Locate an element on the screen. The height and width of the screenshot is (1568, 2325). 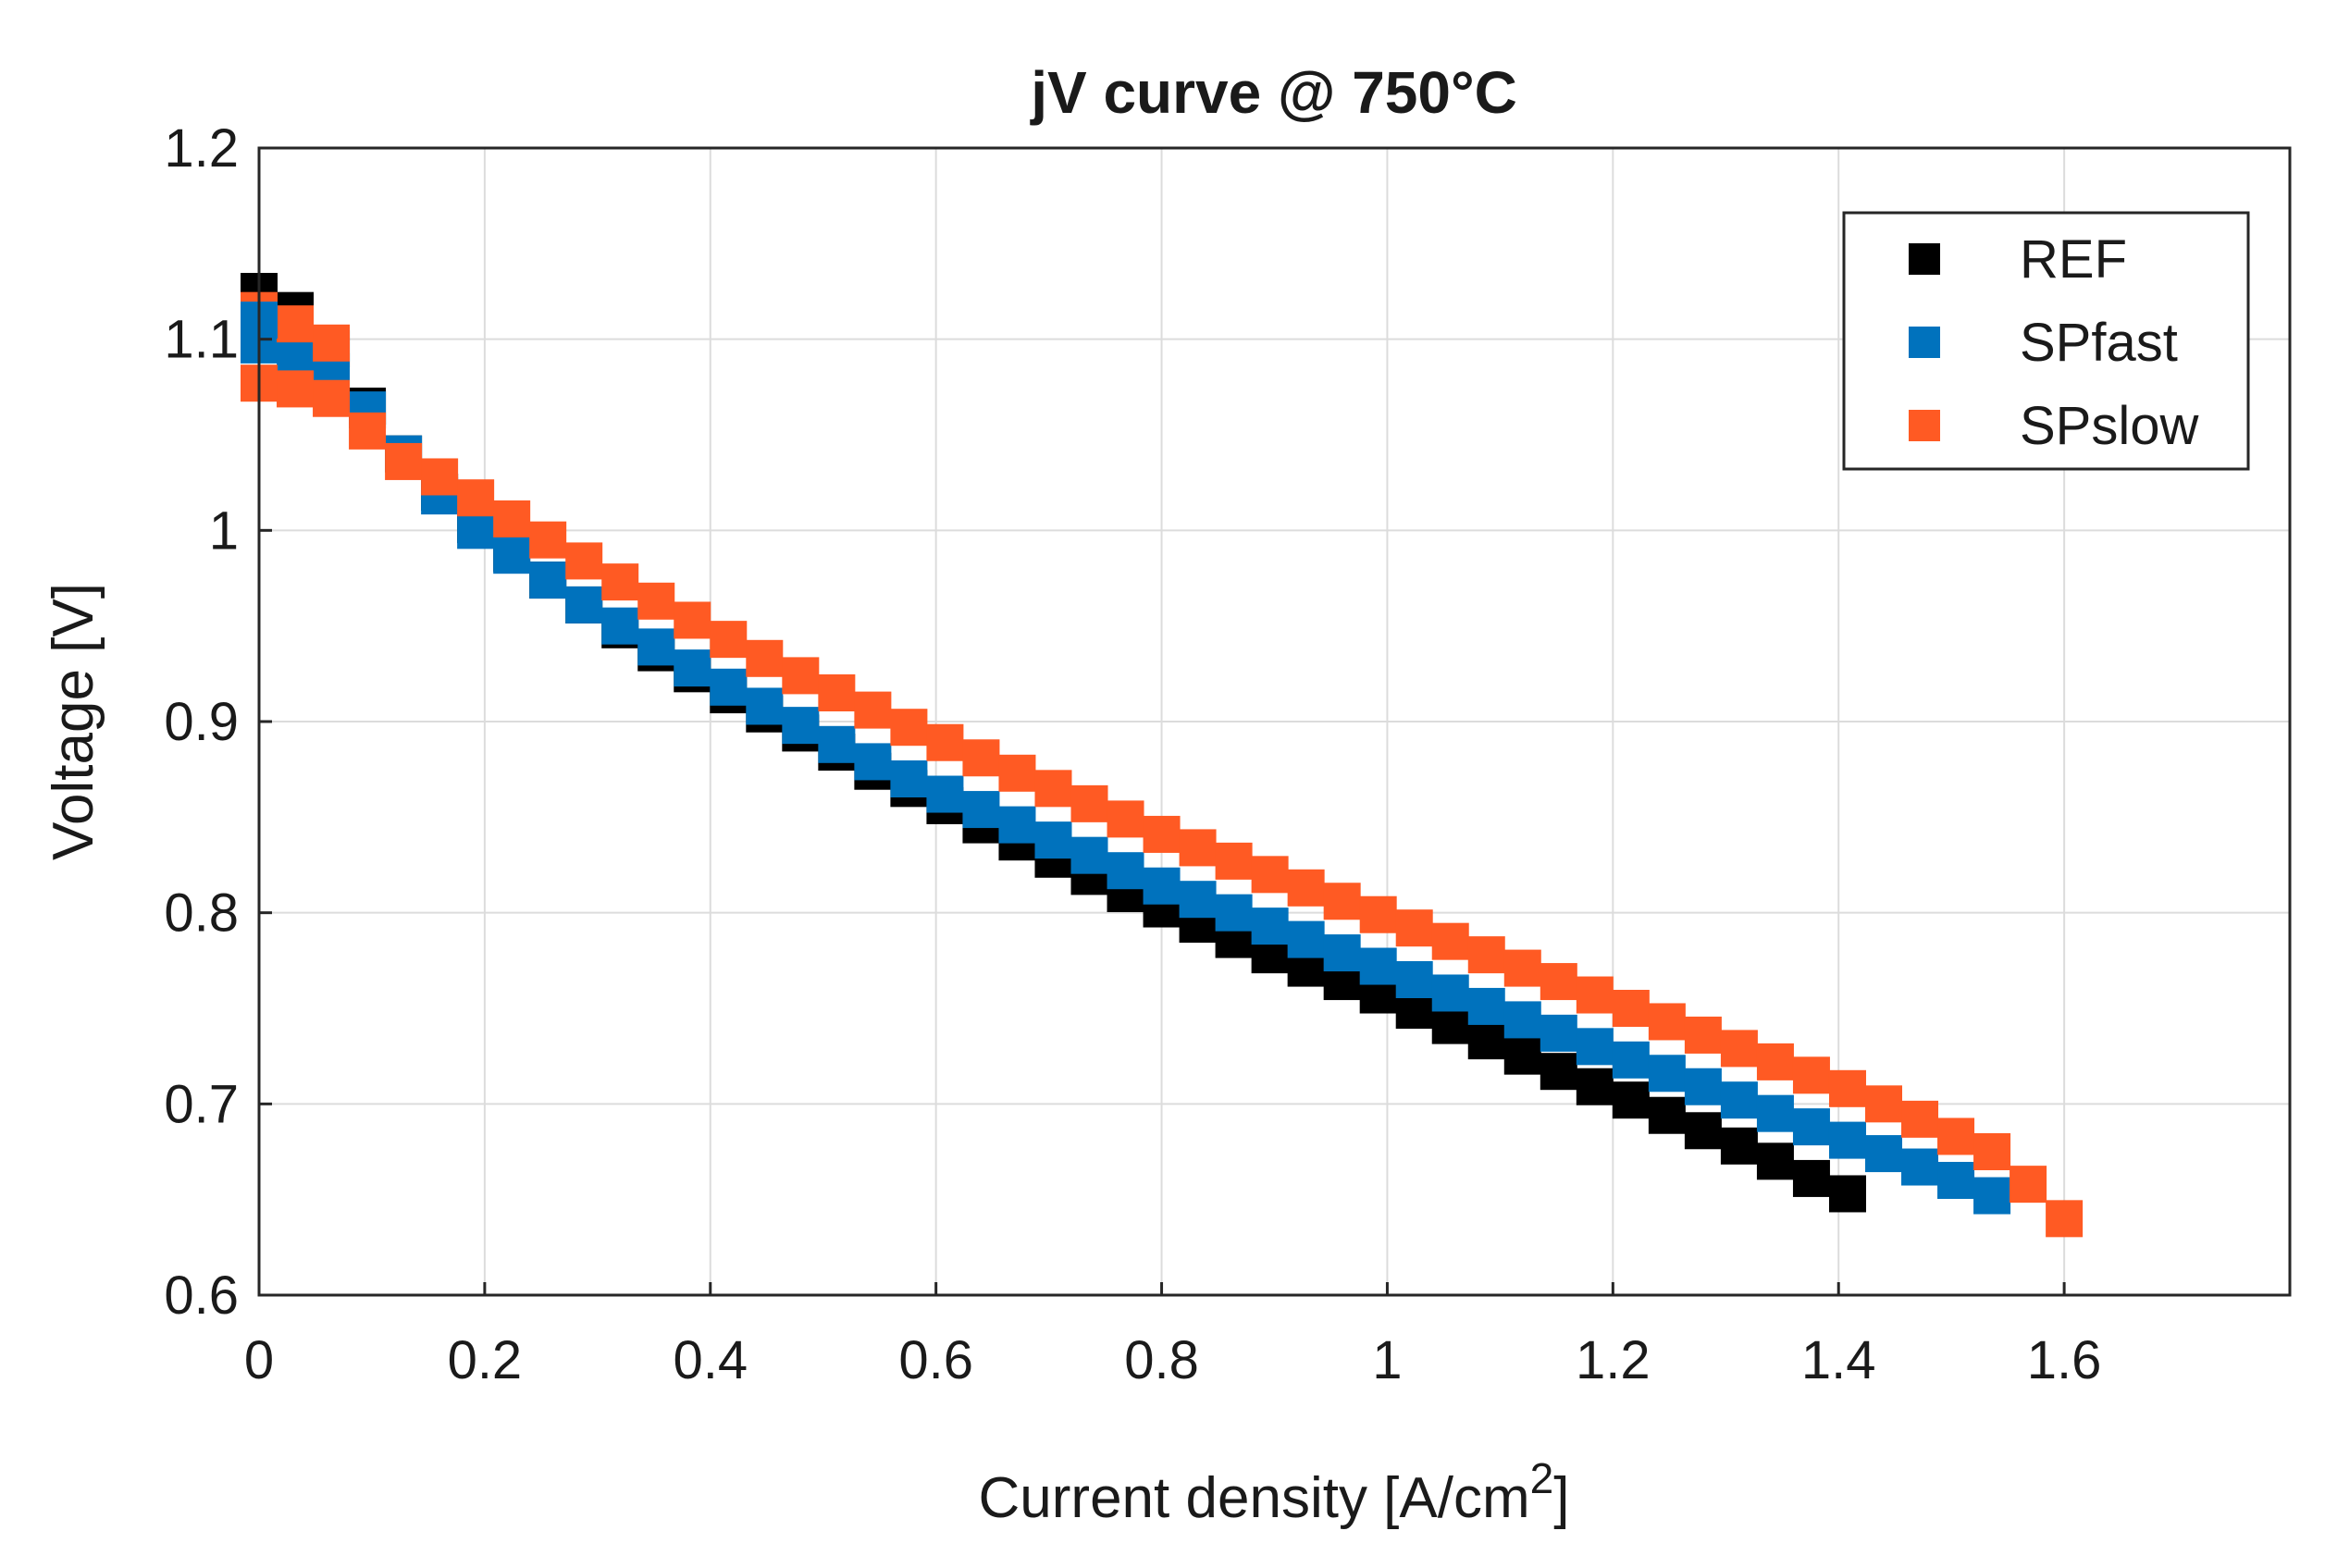
y-tick-label: 1.1 is located at coordinates (201, 340).